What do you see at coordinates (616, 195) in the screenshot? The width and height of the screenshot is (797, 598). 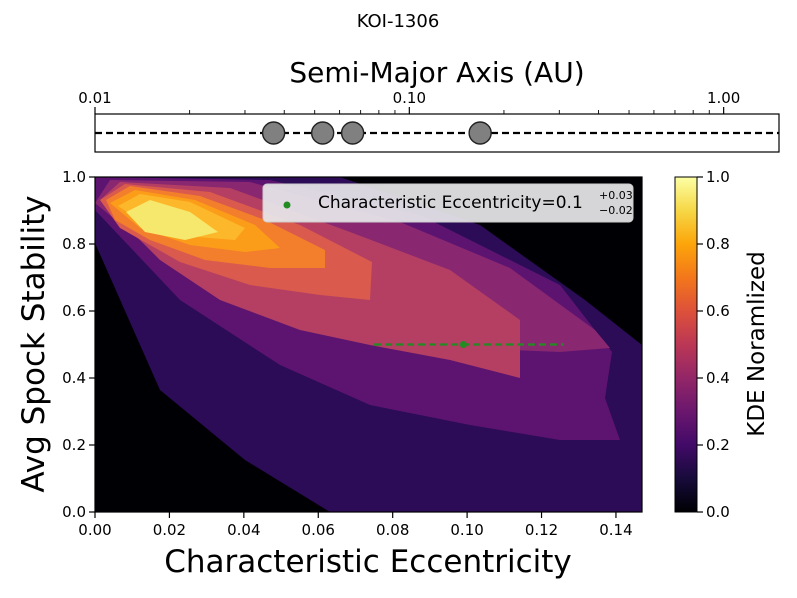 I see `legend-upper-error: +0.03` at bounding box center [616, 195].